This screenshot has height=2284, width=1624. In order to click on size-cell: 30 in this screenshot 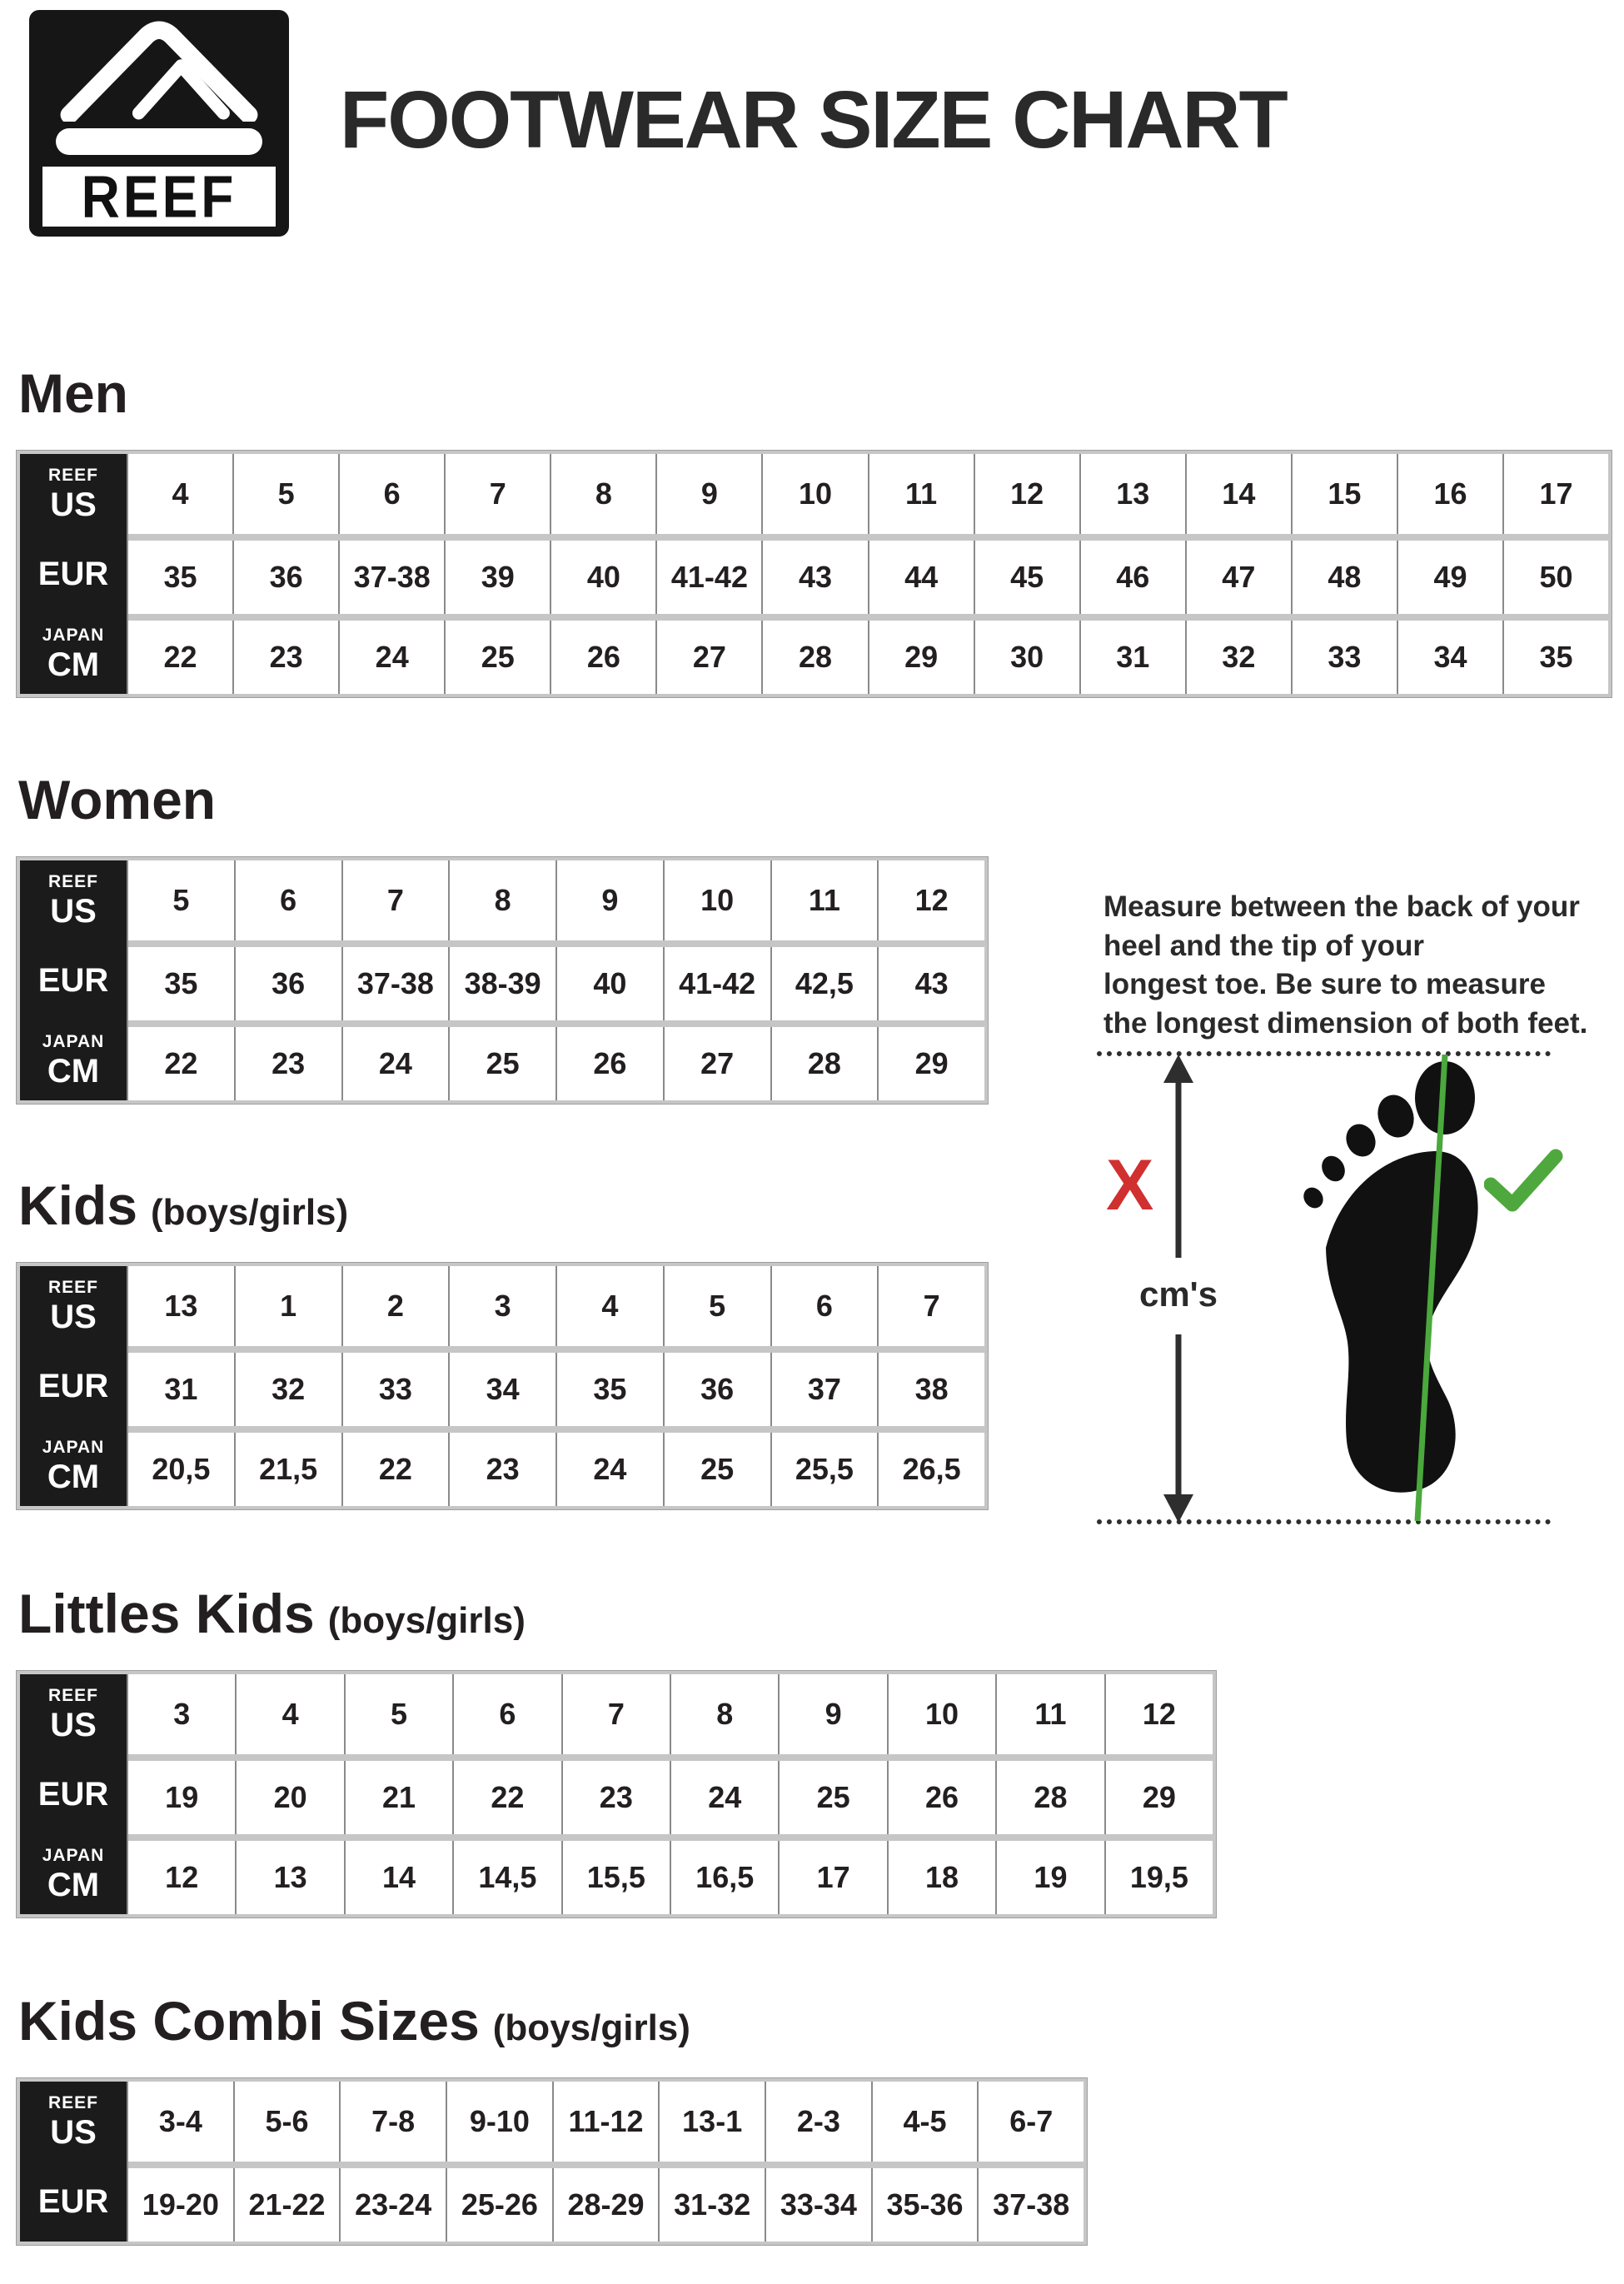, I will do `click(1026, 658)`.